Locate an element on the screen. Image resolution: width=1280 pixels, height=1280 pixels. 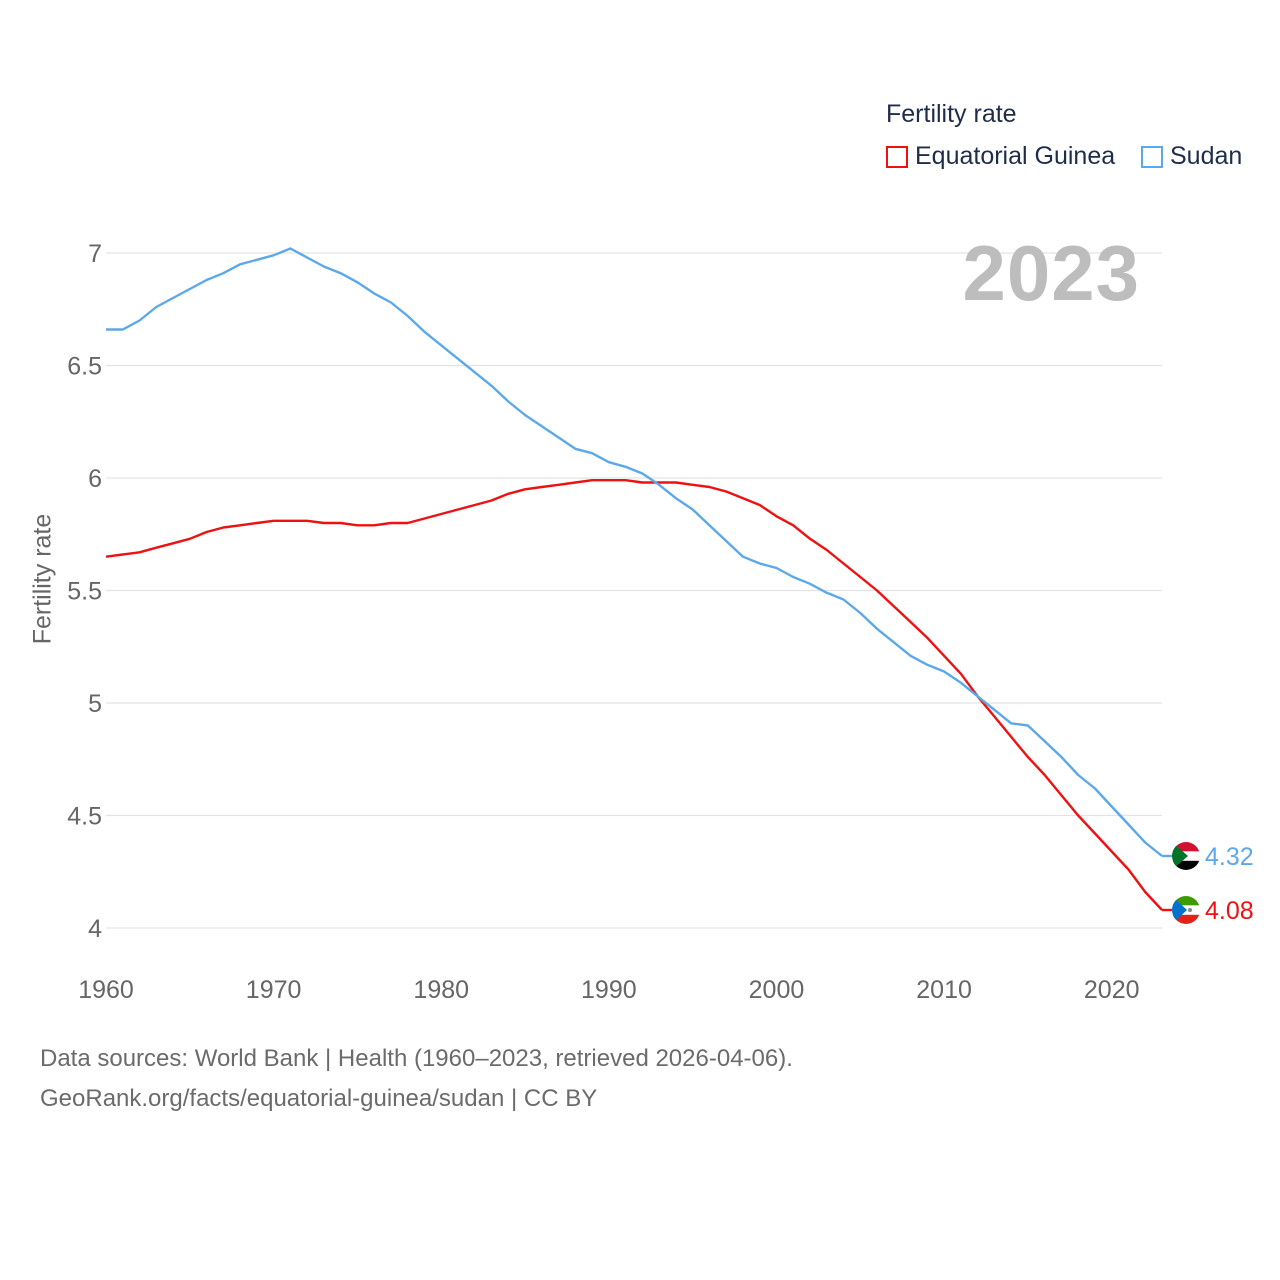
y-tick-label: 5.5 is located at coordinates (84, 592).